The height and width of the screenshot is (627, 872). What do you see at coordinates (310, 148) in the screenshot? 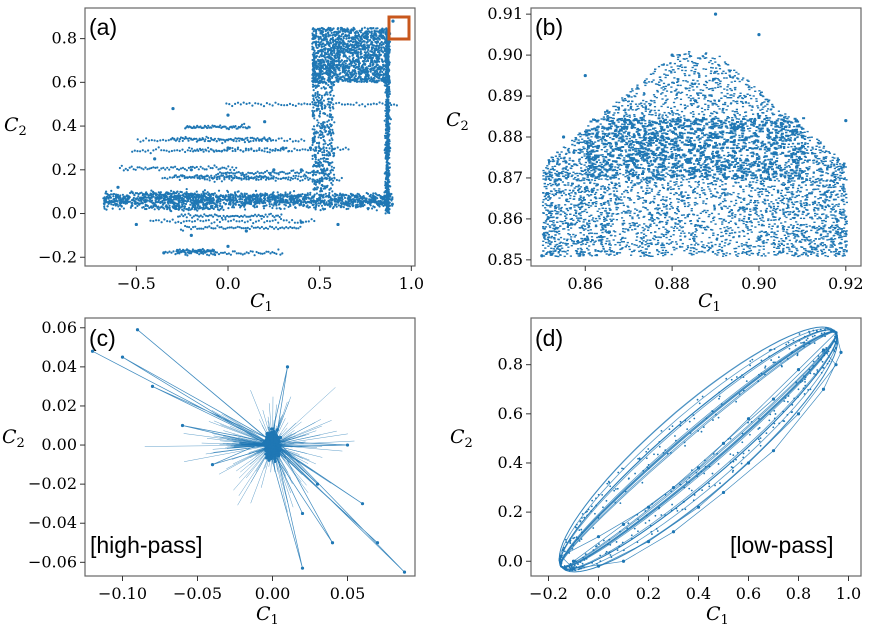
I see `data-point` at bounding box center [310, 148].